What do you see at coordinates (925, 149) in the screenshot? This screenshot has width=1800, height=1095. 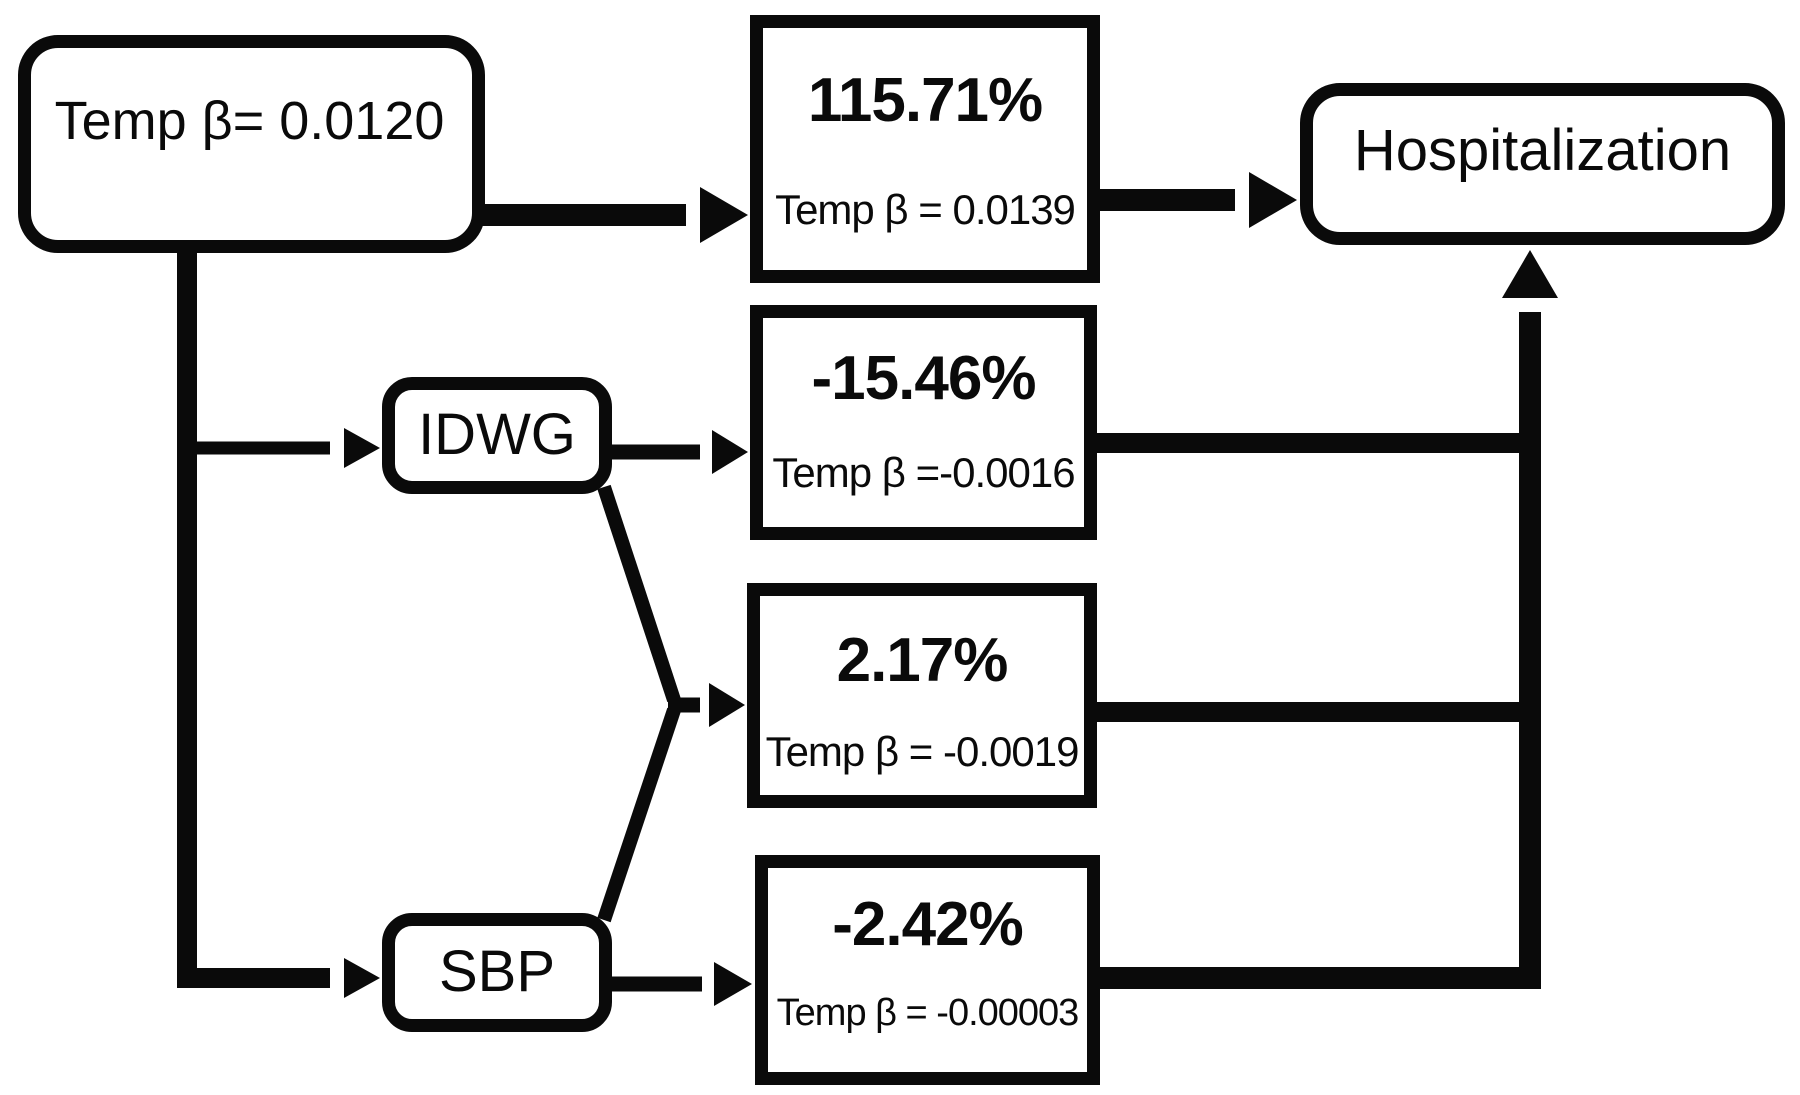 I see `direct-effect-node: 115.71% Temp β = 0.0139` at bounding box center [925, 149].